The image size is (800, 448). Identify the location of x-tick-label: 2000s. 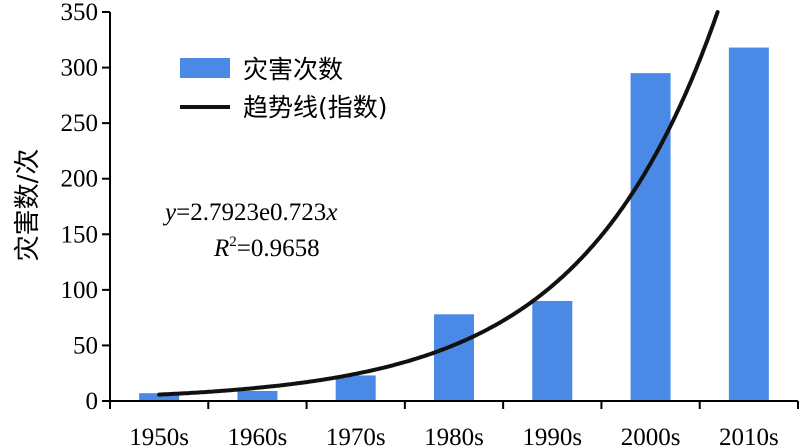
(651, 436).